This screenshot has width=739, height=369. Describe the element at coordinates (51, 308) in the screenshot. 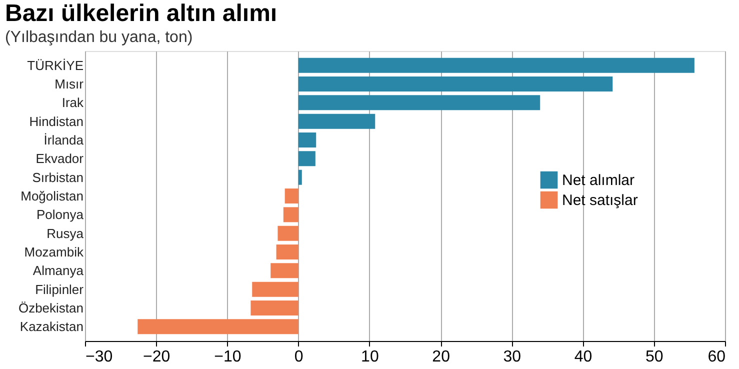

I see `y-tick-label: Özbekistan` at that location.